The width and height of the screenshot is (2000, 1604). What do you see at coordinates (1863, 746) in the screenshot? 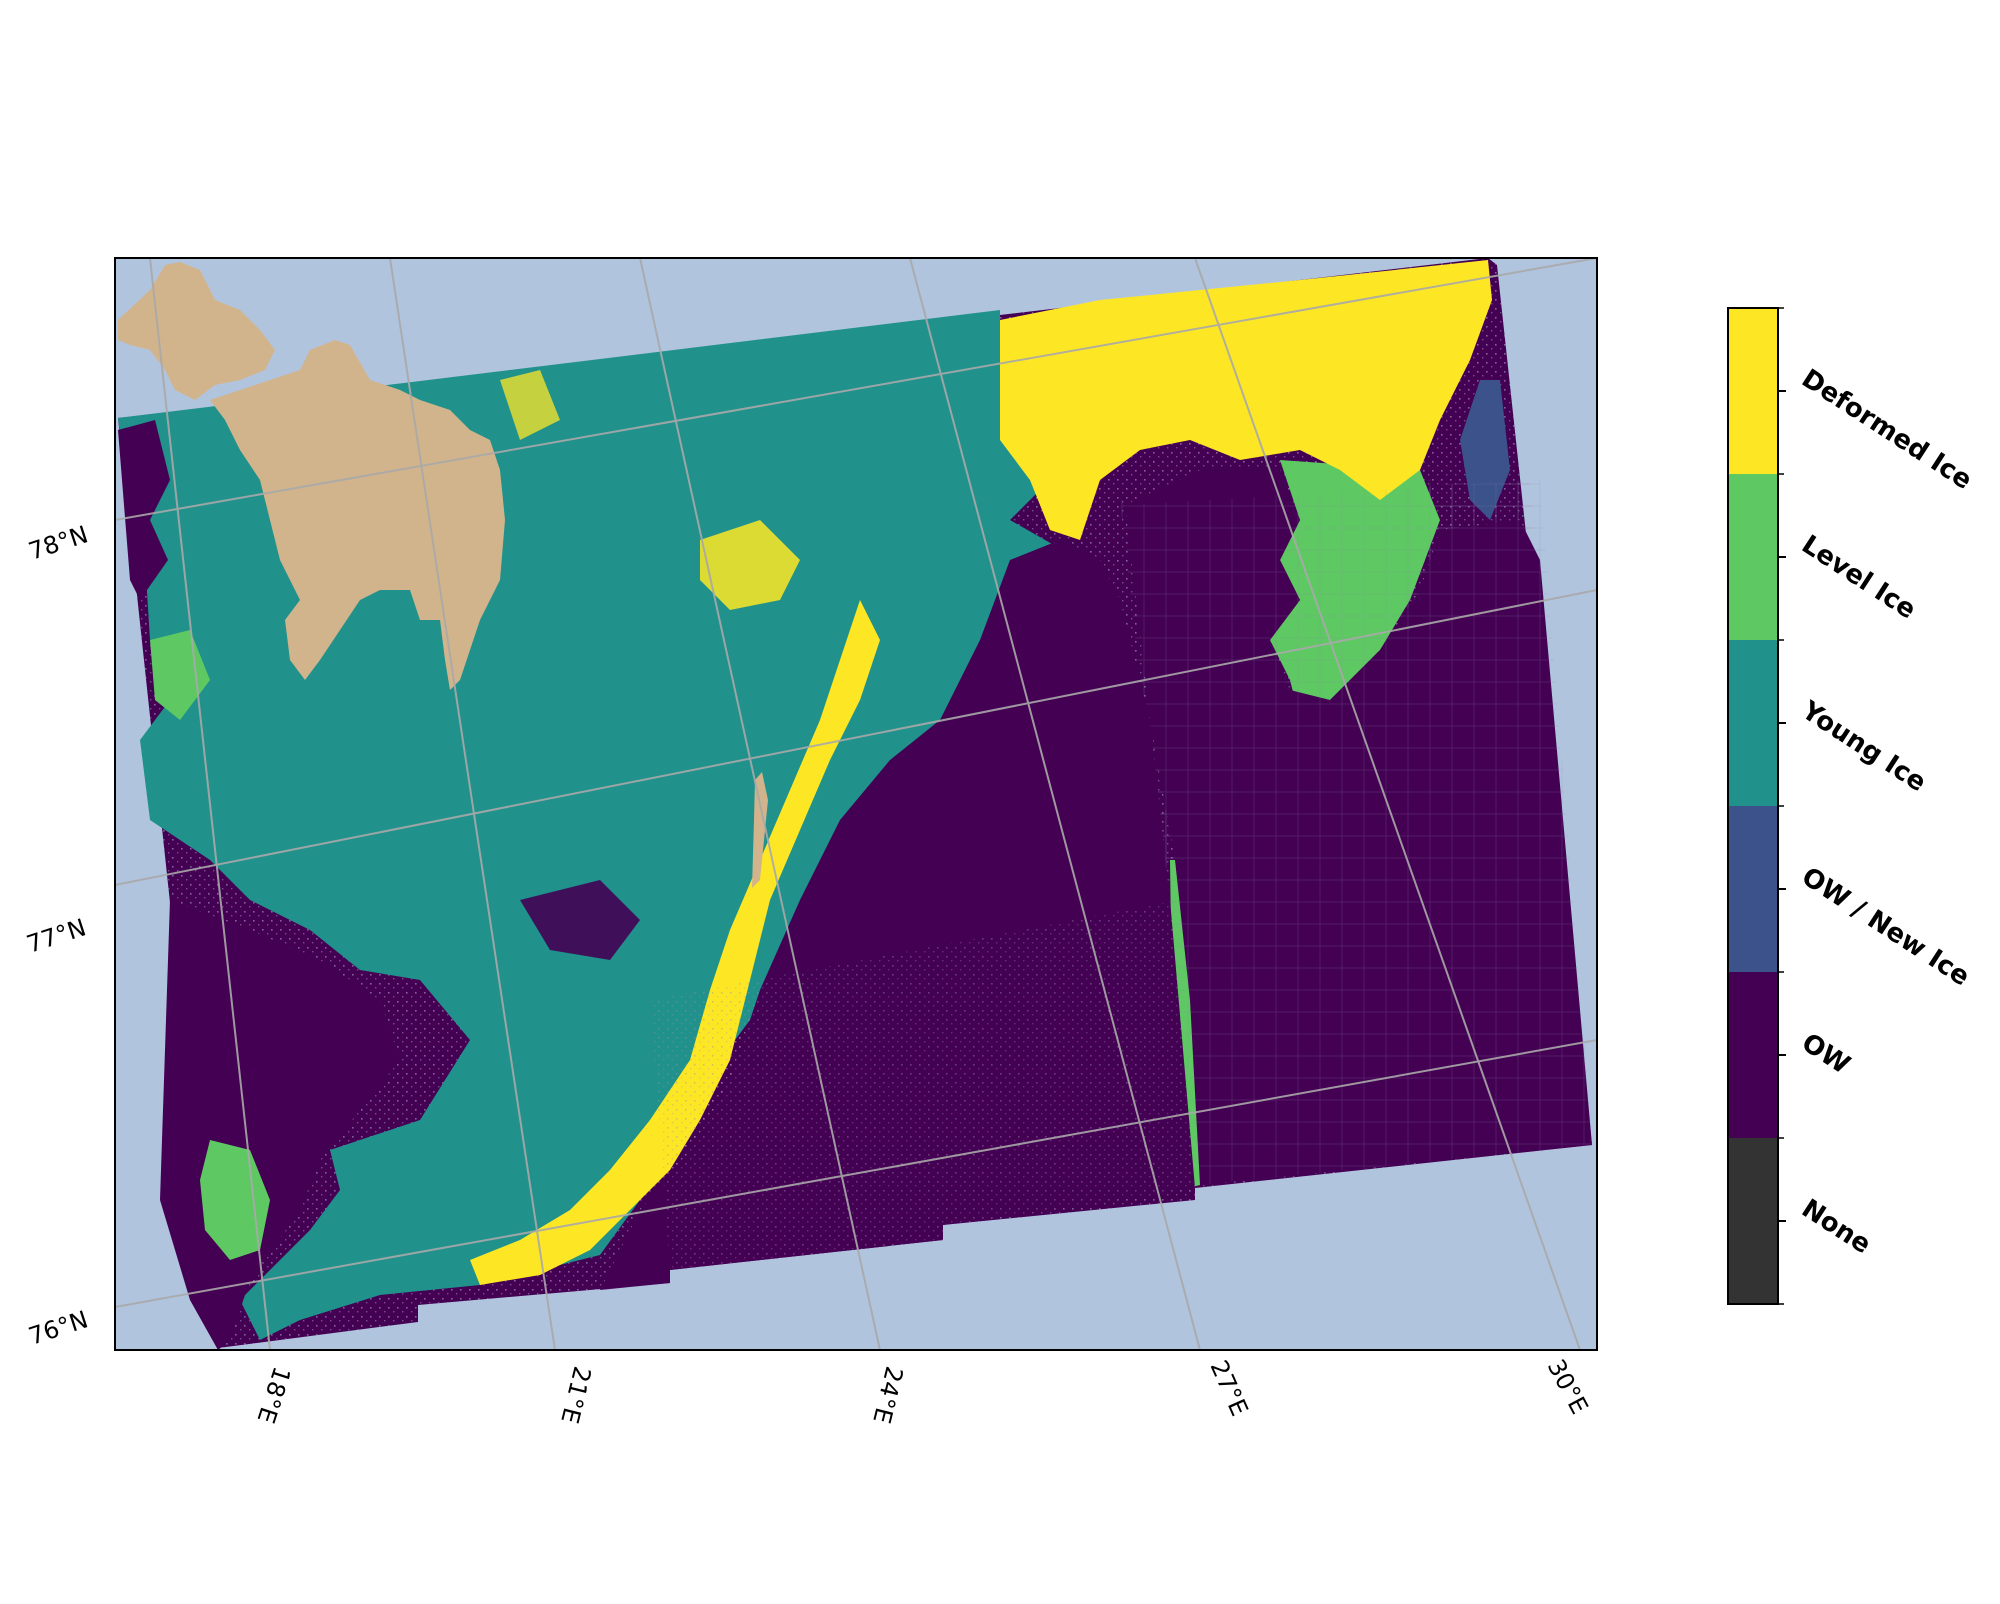
I see `colorbar-label: Young Ice` at bounding box center [1863, 746].